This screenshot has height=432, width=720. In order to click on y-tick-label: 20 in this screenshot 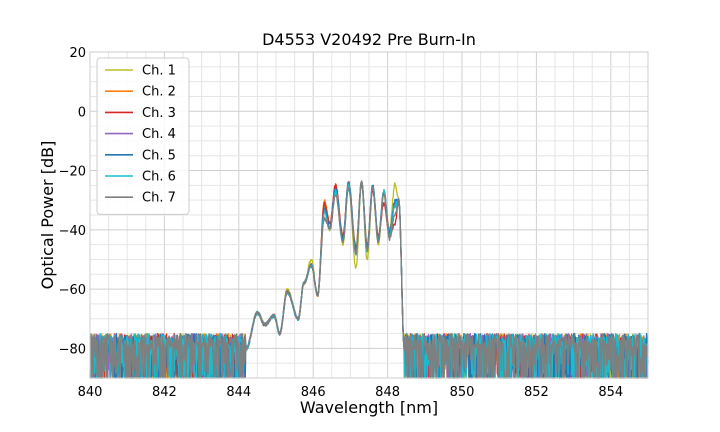, I will do `click(77, 53)`.